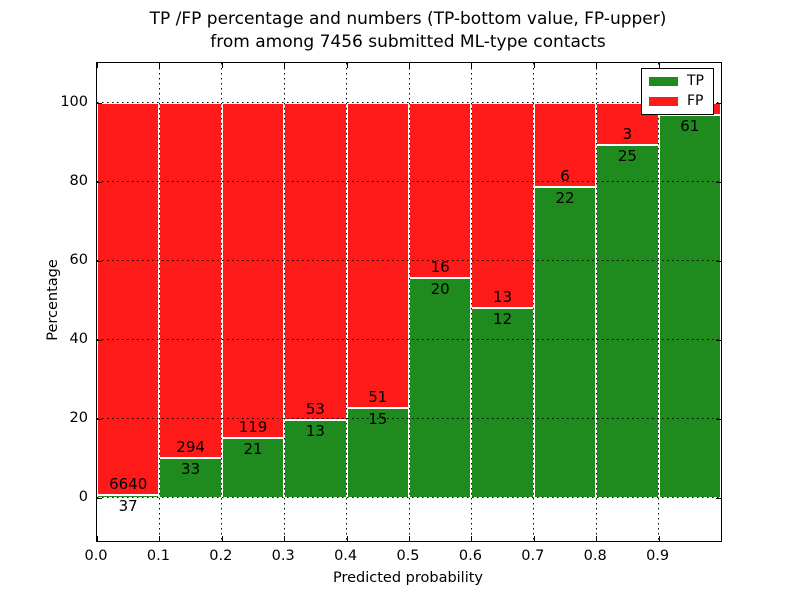 The height and width of the screenshot is (600, 800). I want to click on x-tick-label: 0.4, so click(346, 556).